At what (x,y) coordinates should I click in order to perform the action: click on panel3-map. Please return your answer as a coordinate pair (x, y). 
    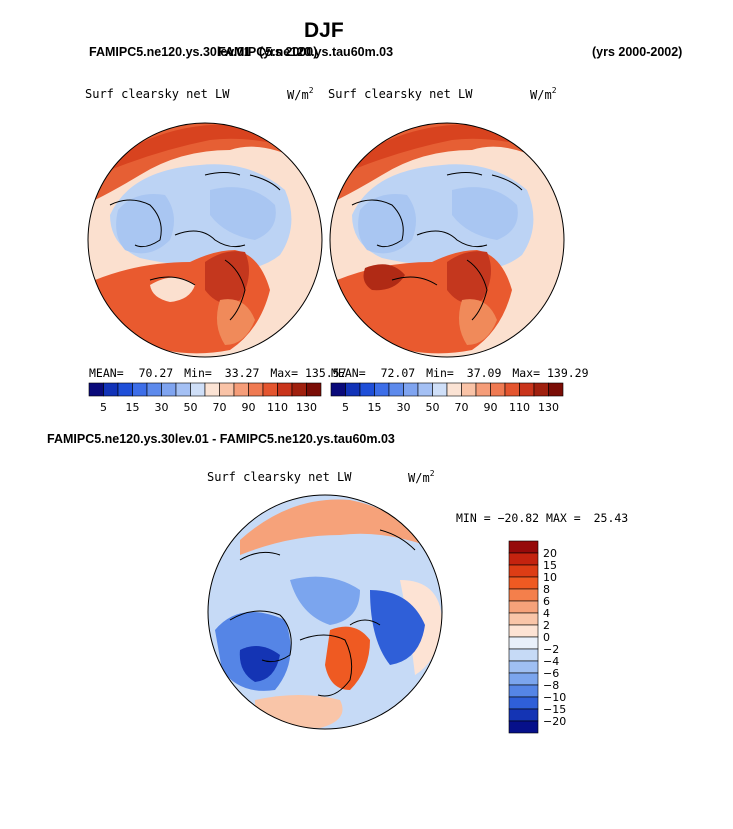
    Looking at the image, I should click on (325, 612).